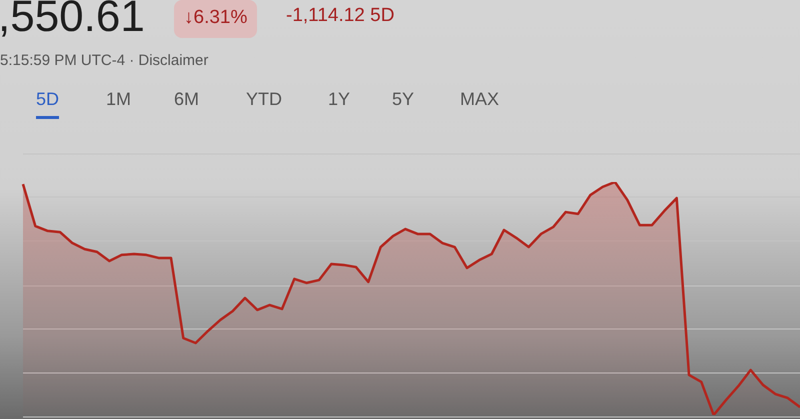 This screenshot has width=800, height=419. What do you see at coordinates (48, 104) in the screenshot?
I see `text: 5D` at bounding box center [48, 104].